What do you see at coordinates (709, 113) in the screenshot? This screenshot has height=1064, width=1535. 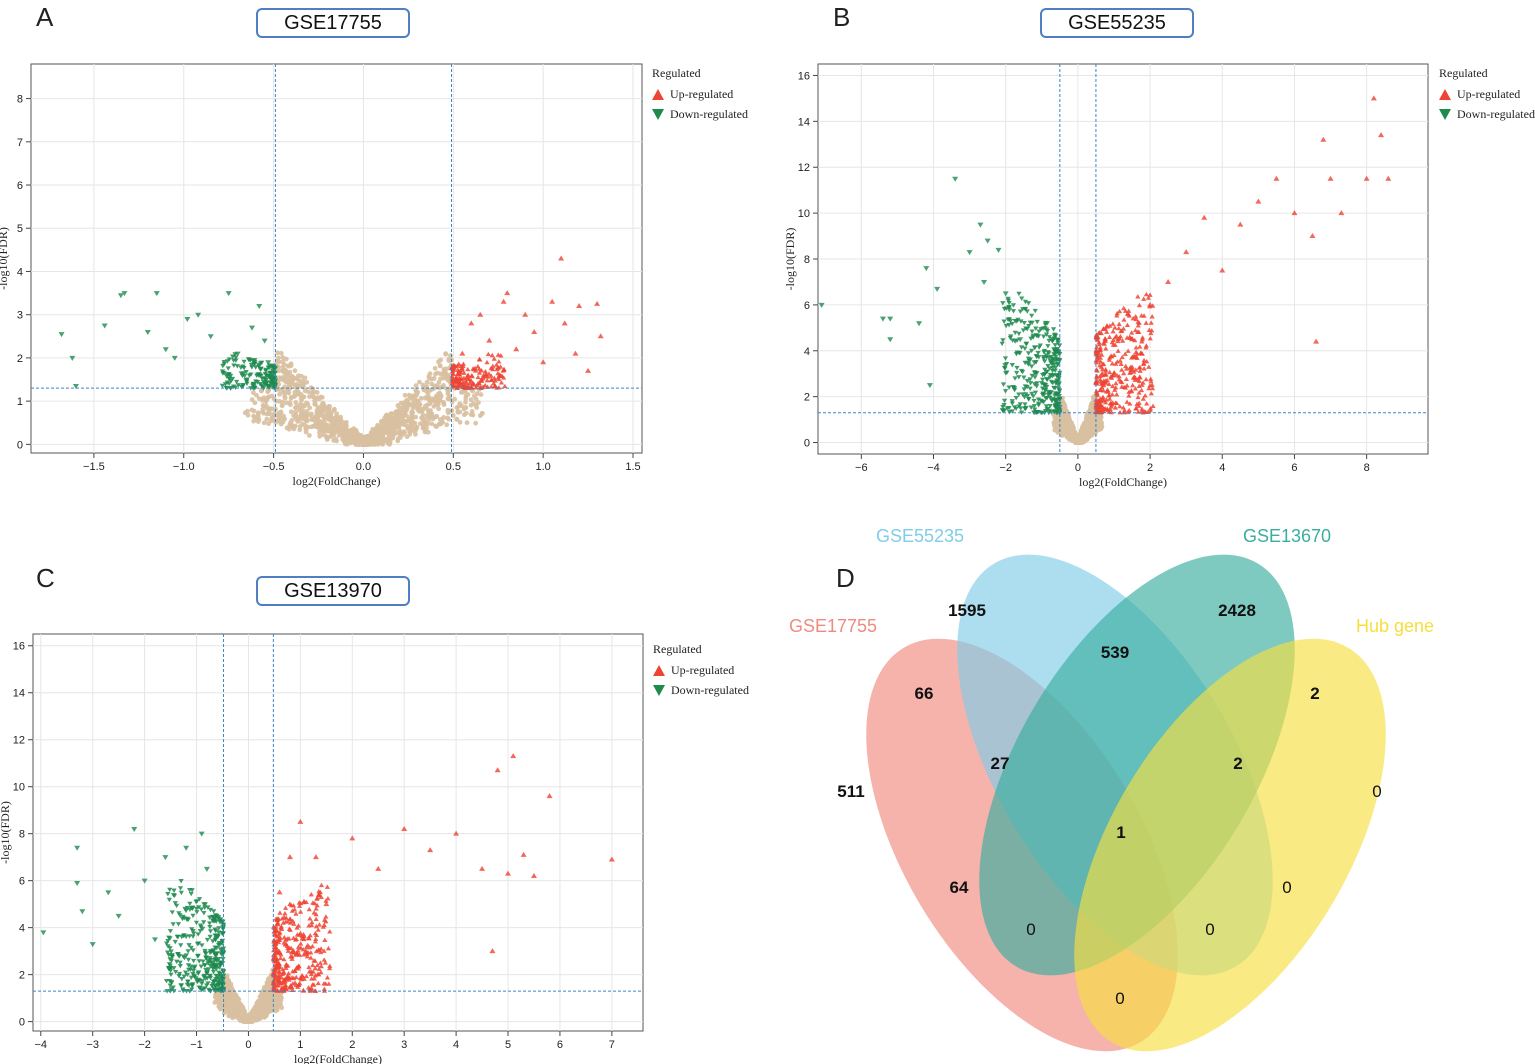 I see `legend-a-down: Down-regulated` at bounding box center [709, 113].